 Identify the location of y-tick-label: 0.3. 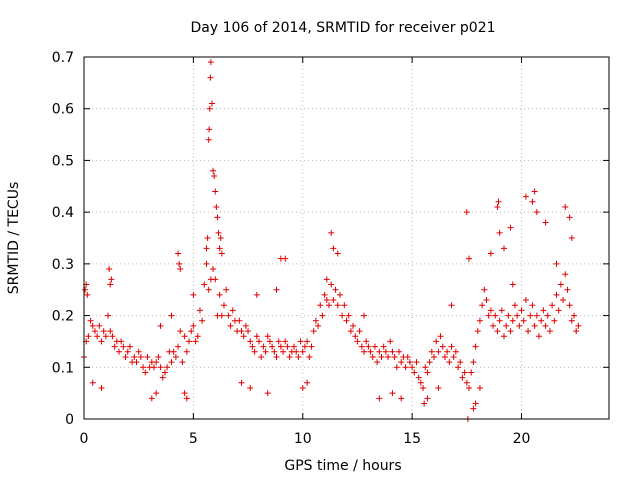
(63, 265).